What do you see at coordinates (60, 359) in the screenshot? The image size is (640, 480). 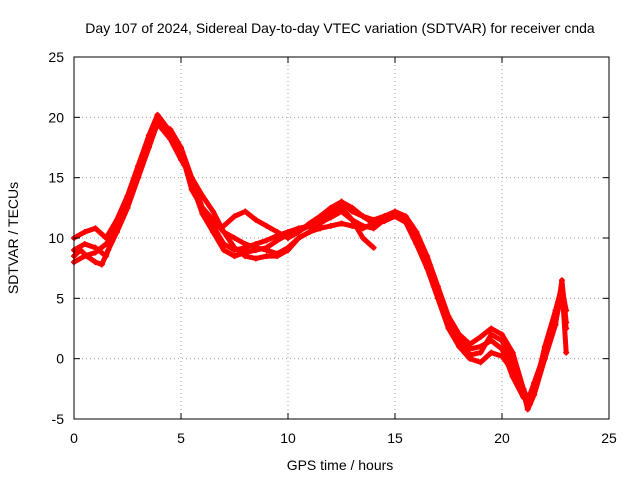 I see `y-tick-label: 0` at bounding box center [60, 359].